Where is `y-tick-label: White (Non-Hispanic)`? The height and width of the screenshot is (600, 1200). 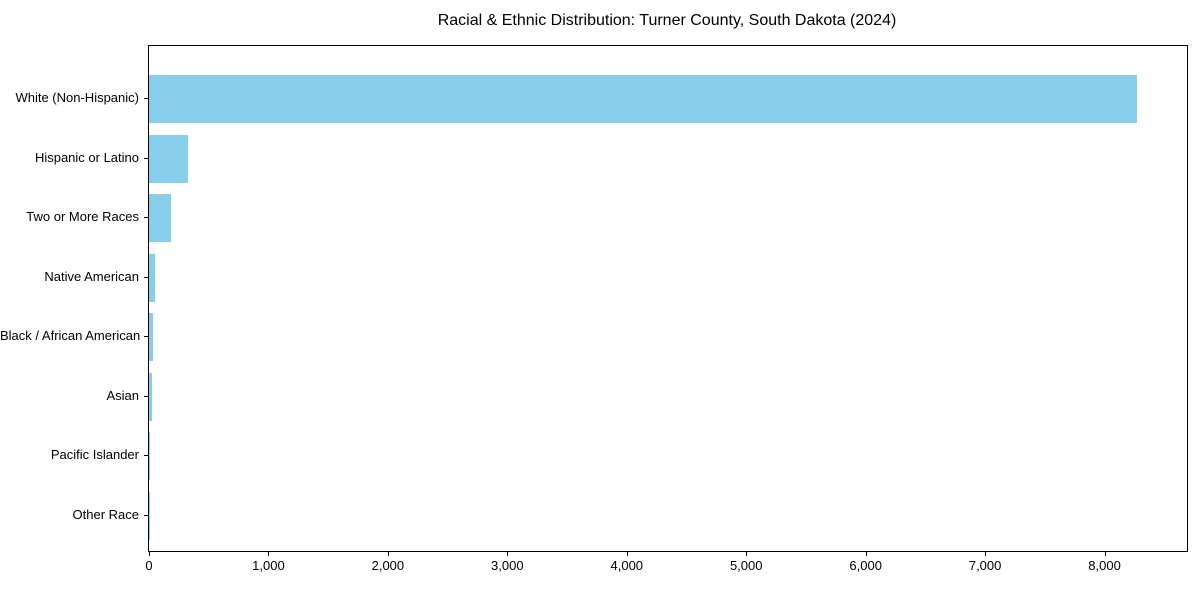
y-tick-label: White (Non-Hispanic) is located at coordinates (77, 97).